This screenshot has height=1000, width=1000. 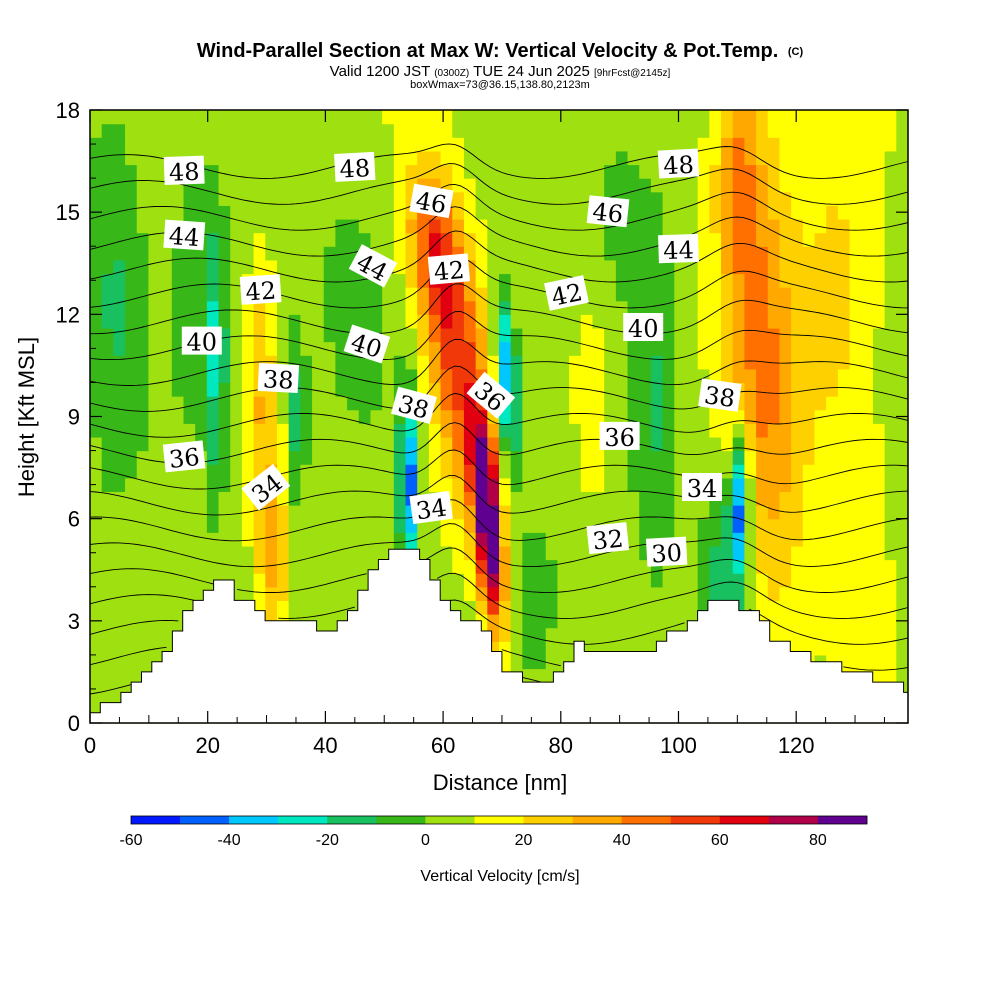 What do you see at coordinates (26, 417) in the screenshot?
I see `y-axis-label: Height [Kft MSL]` at bounding box center [26, 417].